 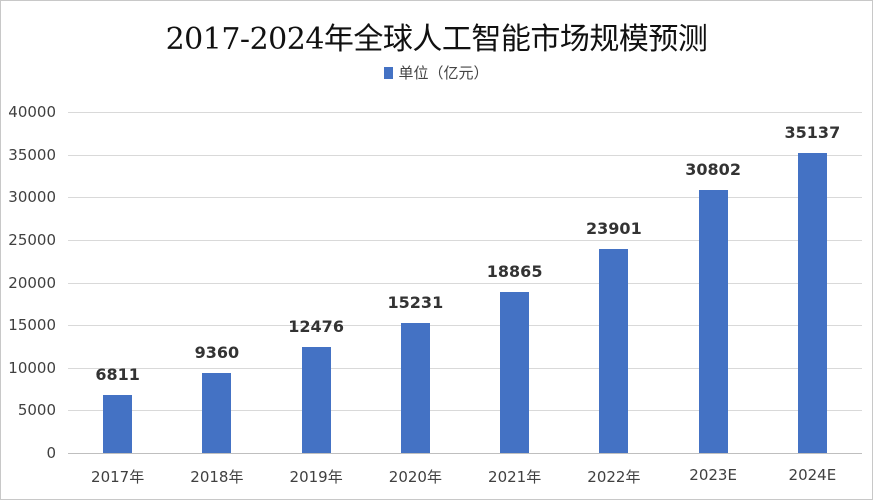 I want to click on x-tick-label: 2017年, so click(x=118, y=477).